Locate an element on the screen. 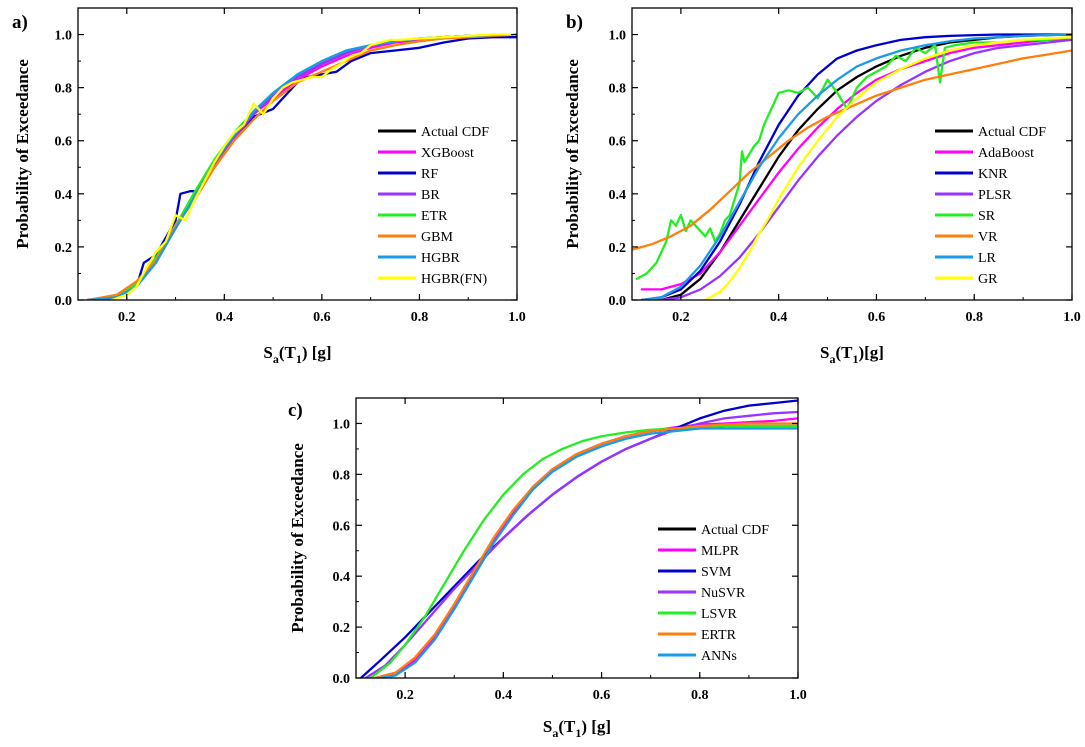 This screenshot has height=747, width=1085. panel-label: a) is located at coordinates (20, 22).